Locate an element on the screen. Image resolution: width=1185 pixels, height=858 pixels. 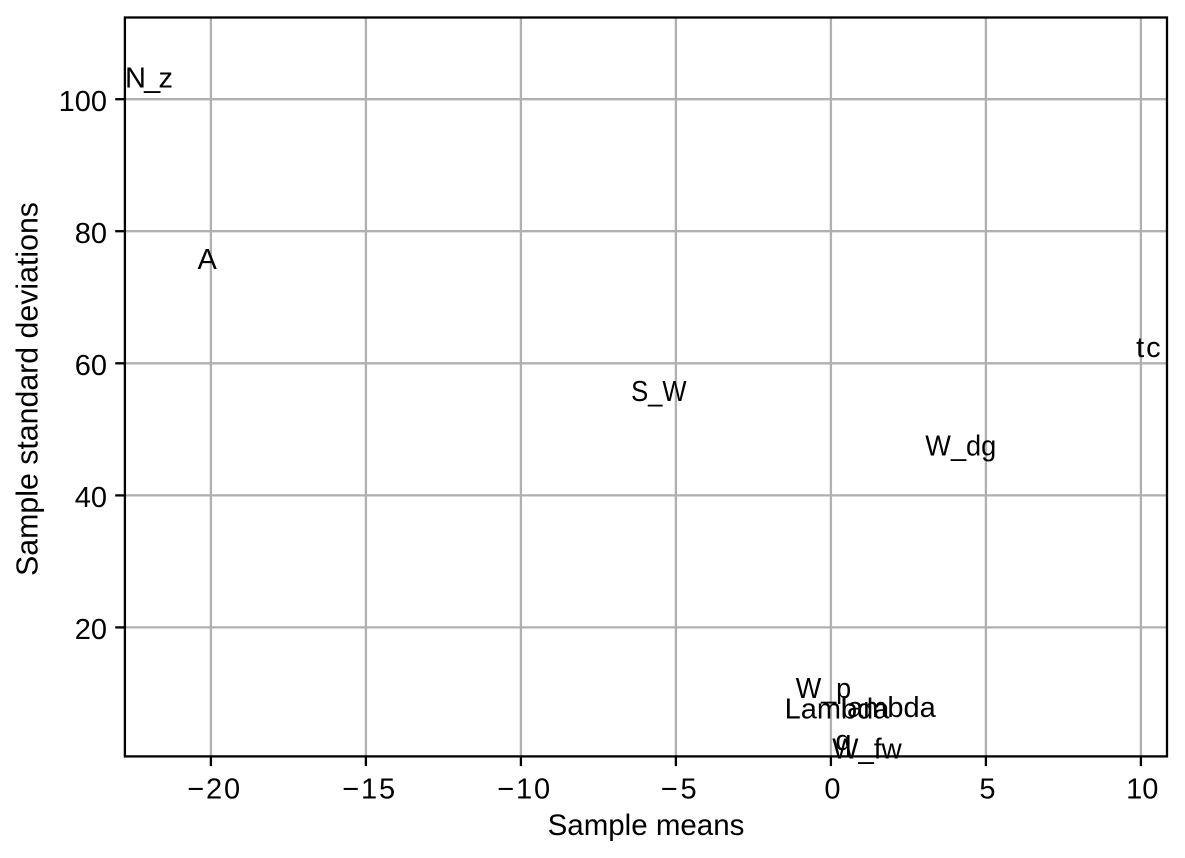
svg-text: −10 is located at coordinates (523, 790).